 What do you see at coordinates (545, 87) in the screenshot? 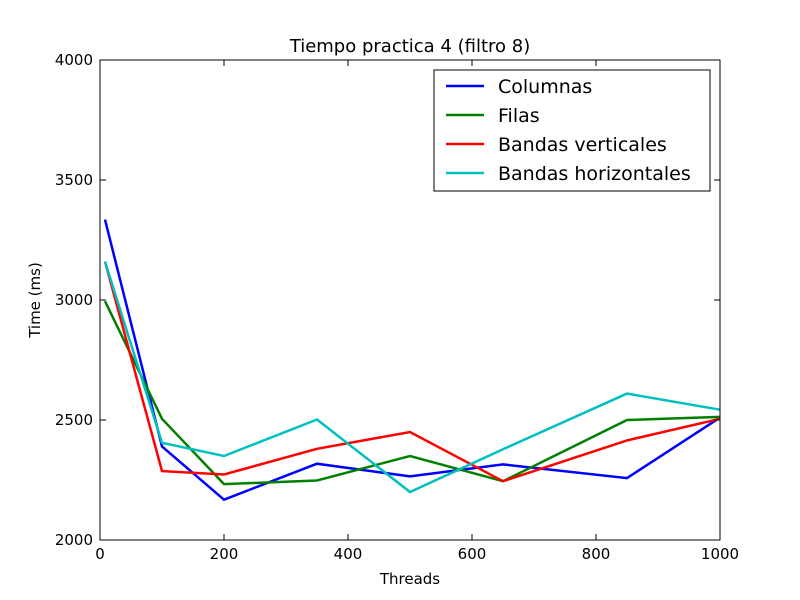
I see `legend-label-0: Columnas` at bounding box center [545, 87].